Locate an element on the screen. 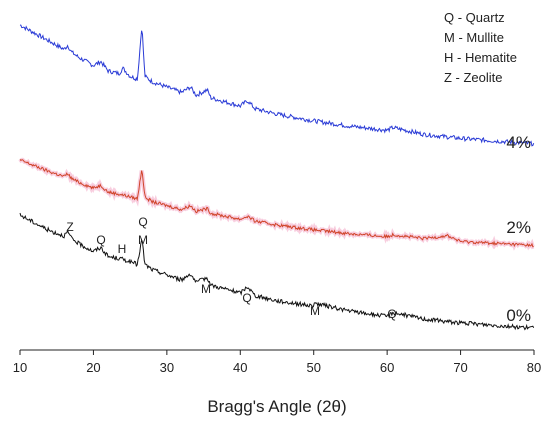  legend-entry-hematite: H - Hematite is located at coordinates (480, 57).